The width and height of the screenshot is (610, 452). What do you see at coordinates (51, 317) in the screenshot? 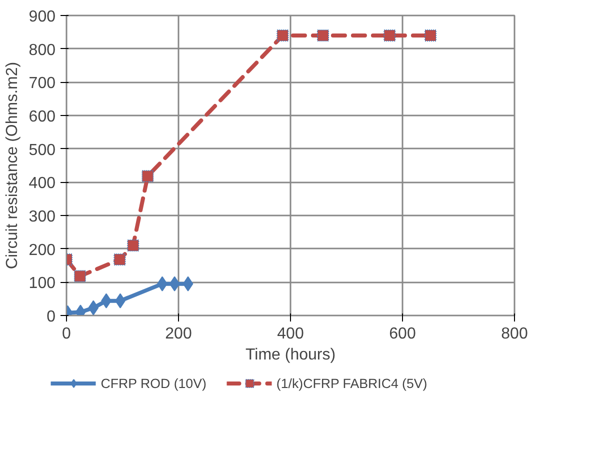
I see `y-tick-label: 0` at bounding box center [51, 317].